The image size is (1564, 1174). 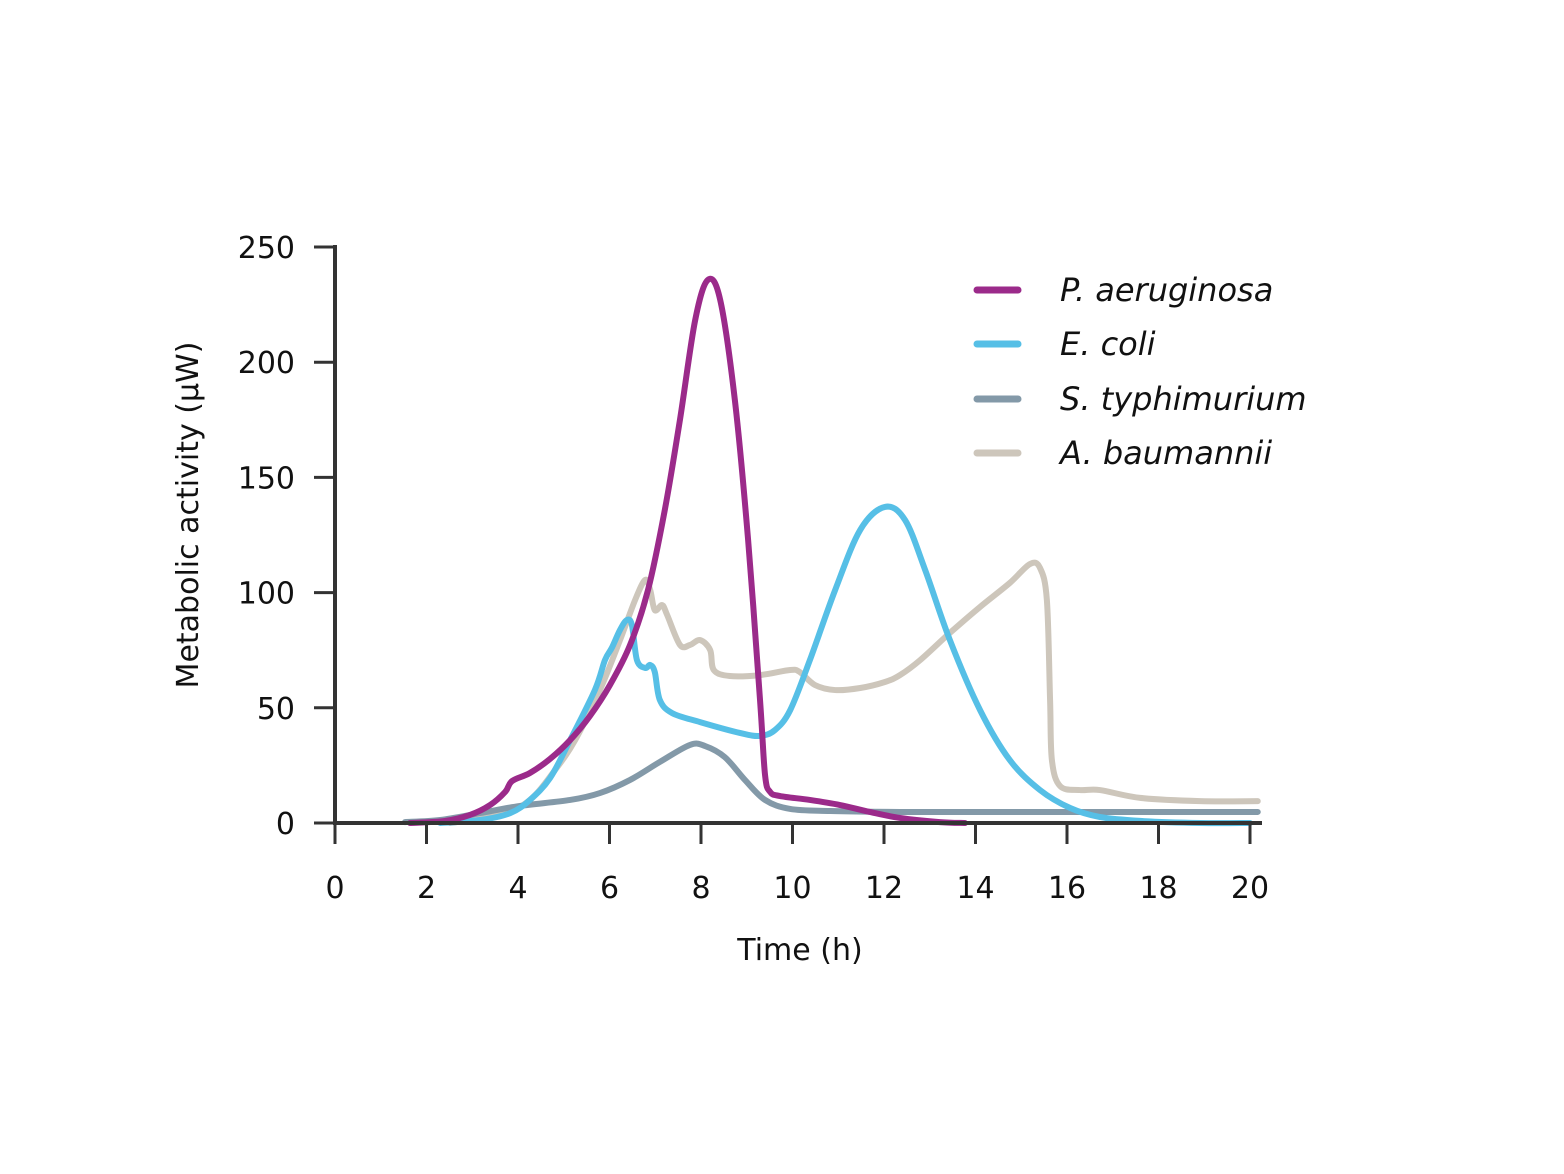 What do you see at coordinates (1250, 888) in the screenshot?
I see `x-tick-label: 20` at bounding box center [1250, 888].